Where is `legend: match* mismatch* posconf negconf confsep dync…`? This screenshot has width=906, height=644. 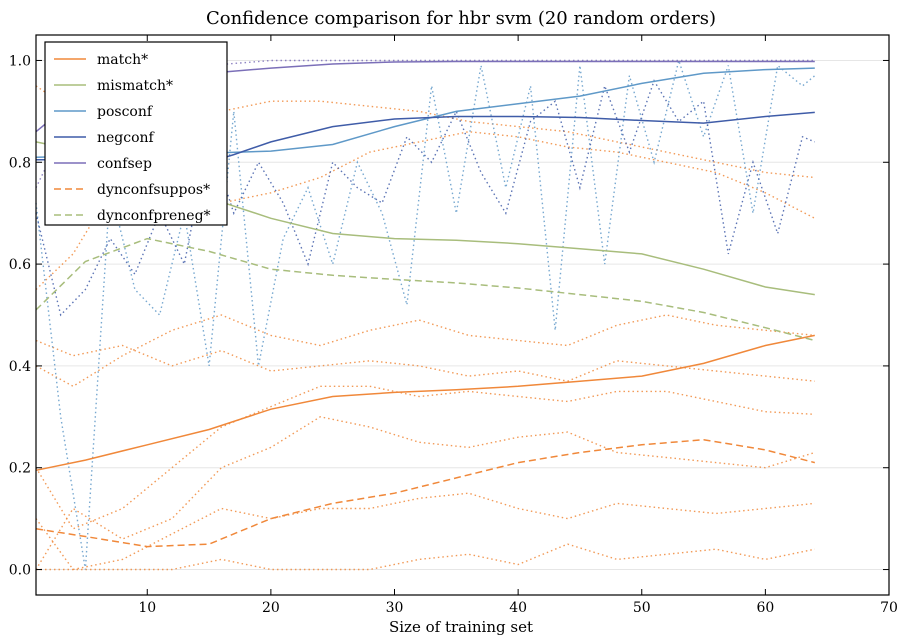 legend: match* mismatch* posconf negconf confsep dync… is located at coordinates (136, 133).